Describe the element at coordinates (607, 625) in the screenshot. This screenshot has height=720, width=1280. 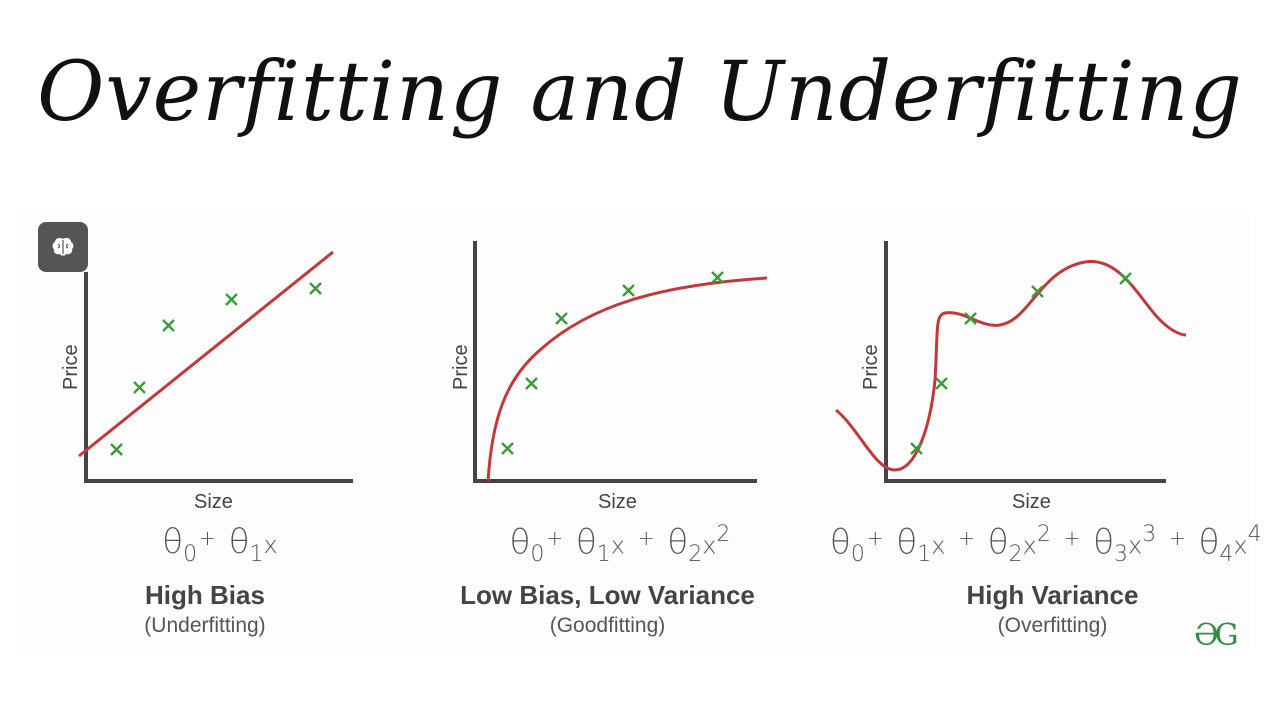
I see `caption-sub-goodfitting: (Goodfitting)` at that location.